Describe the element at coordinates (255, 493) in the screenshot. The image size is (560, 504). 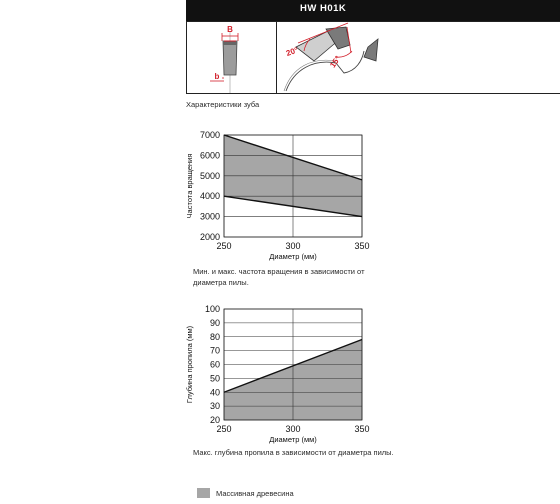
I see `legend-label: Массивная древесина` at that location.